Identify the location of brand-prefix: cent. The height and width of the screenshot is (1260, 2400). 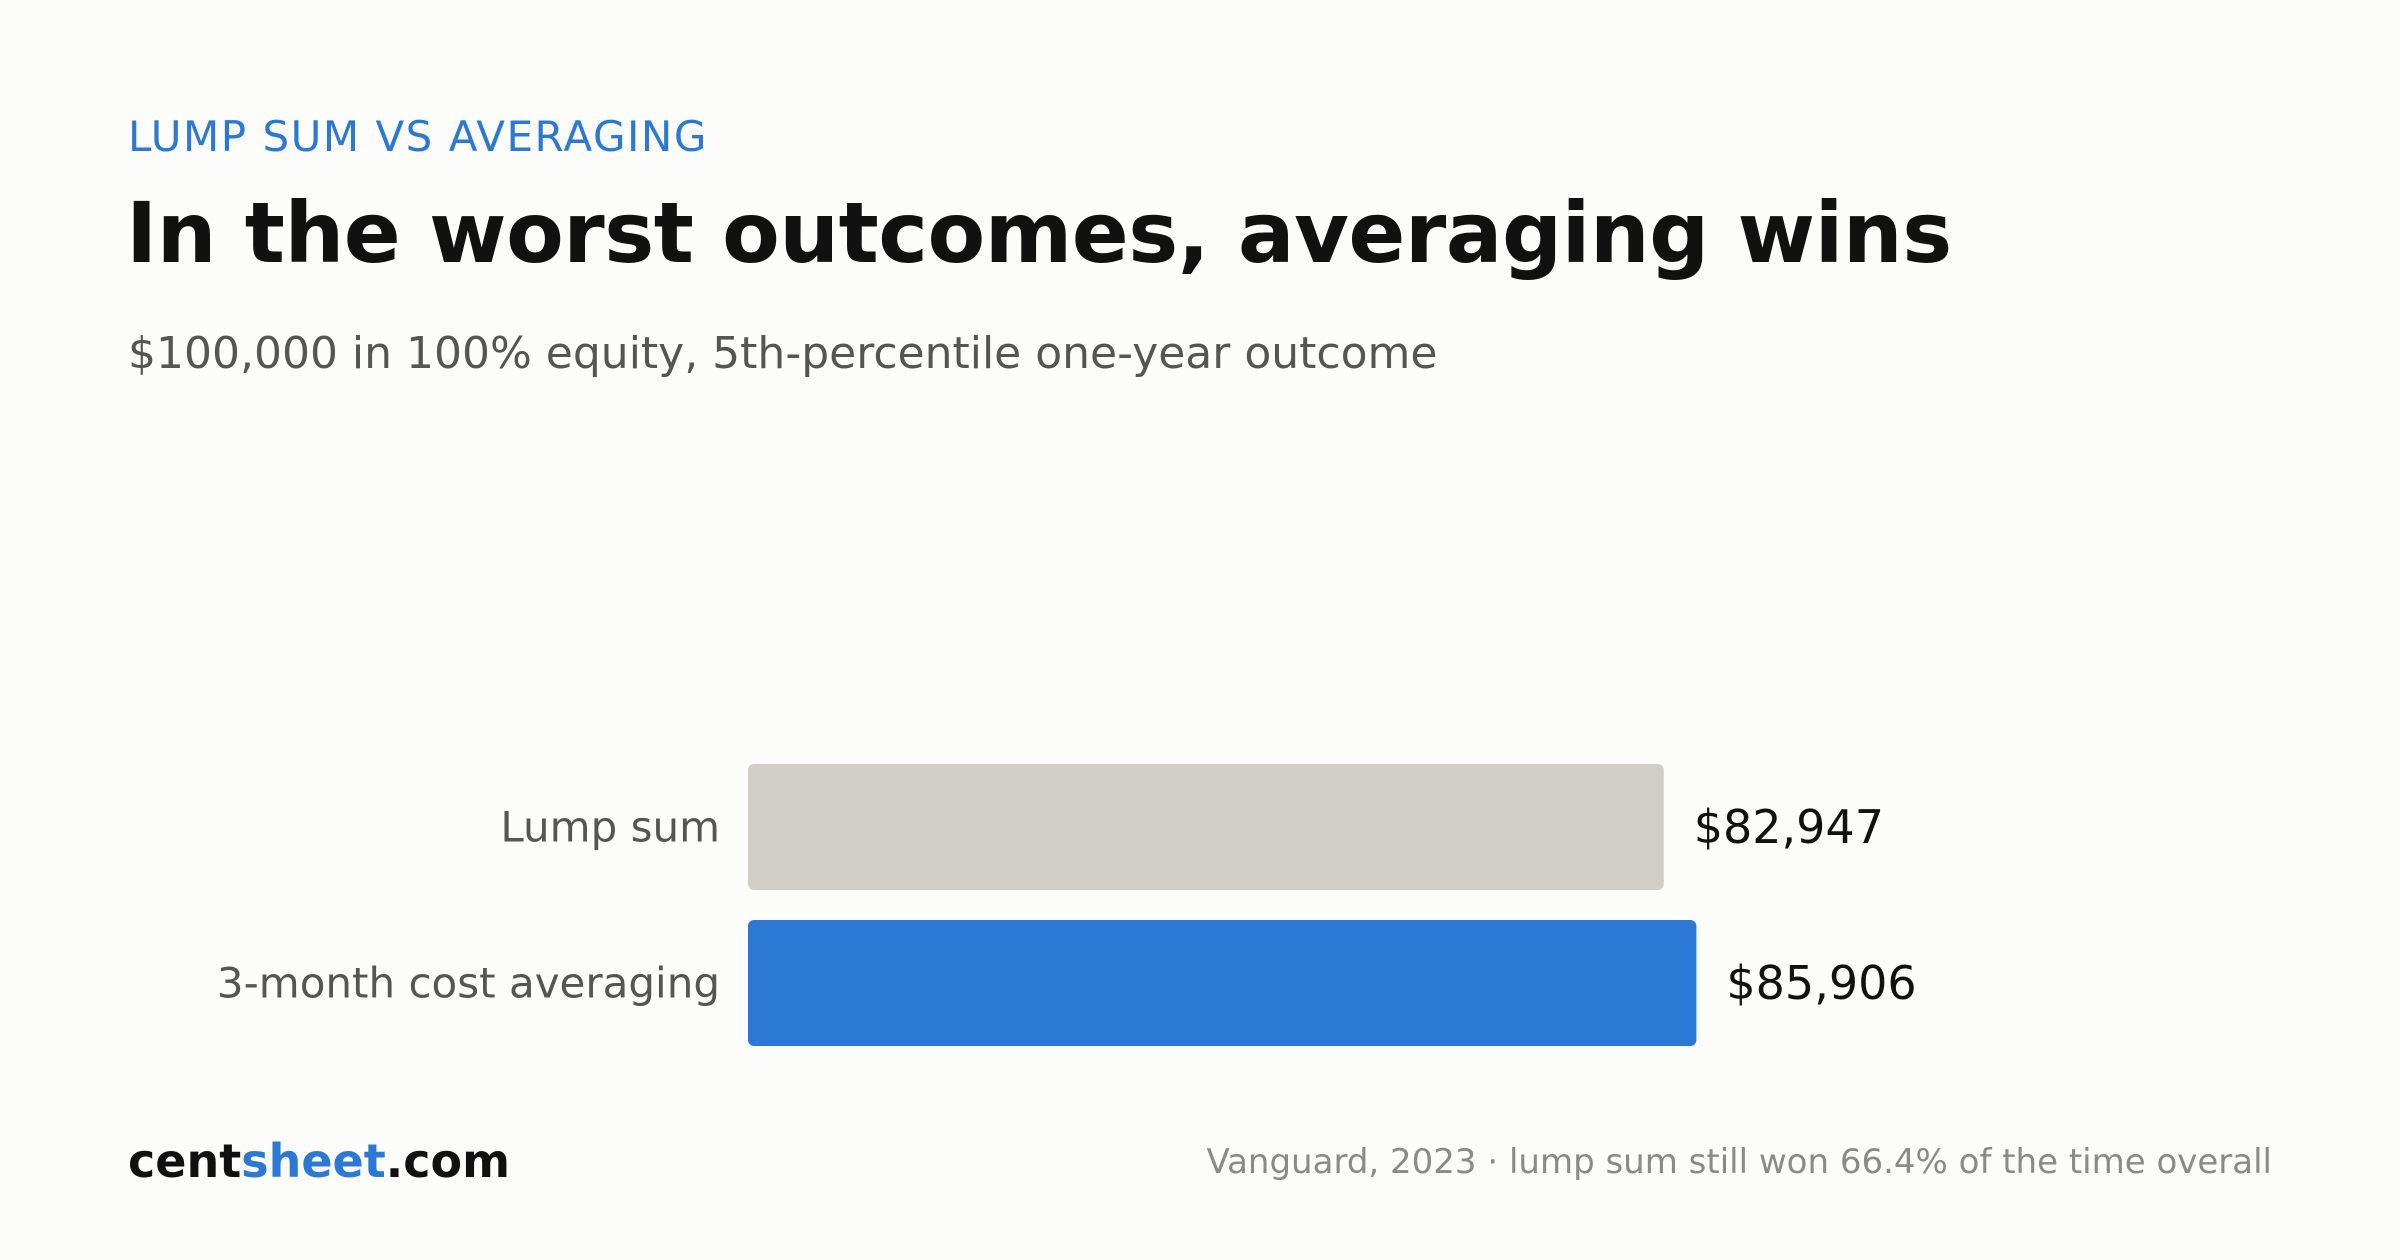
(185, 1161).